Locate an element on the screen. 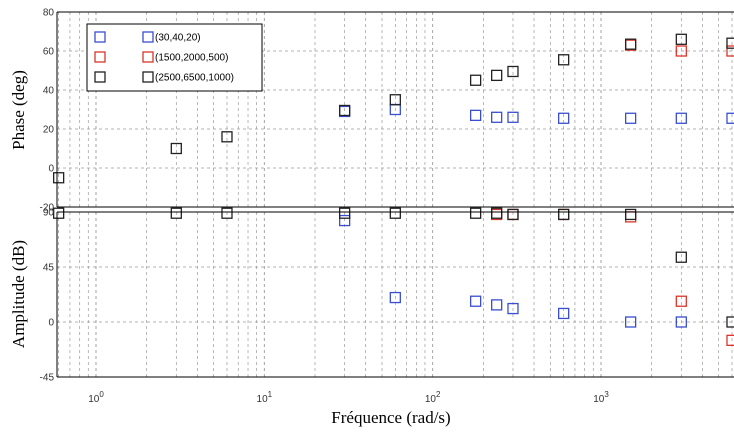 The height and width of the screenshot is (435, 734). amplitude-y-tick-label: -45 is located at coordinates (47, 378).